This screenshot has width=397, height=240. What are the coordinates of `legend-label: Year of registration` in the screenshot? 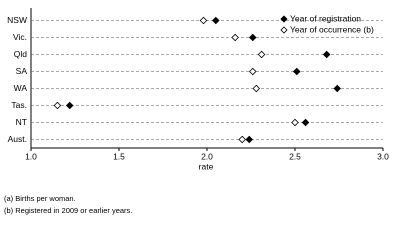 It's located at (325, 18).